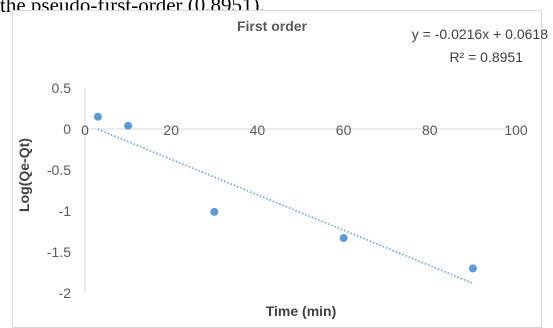  What do you see at coordinates (59, 190) in the screenshot?
I see `y-tick-labels: 0.5 0 -0.5 -1 -1.5 -2` at bounding box center [59, 190].